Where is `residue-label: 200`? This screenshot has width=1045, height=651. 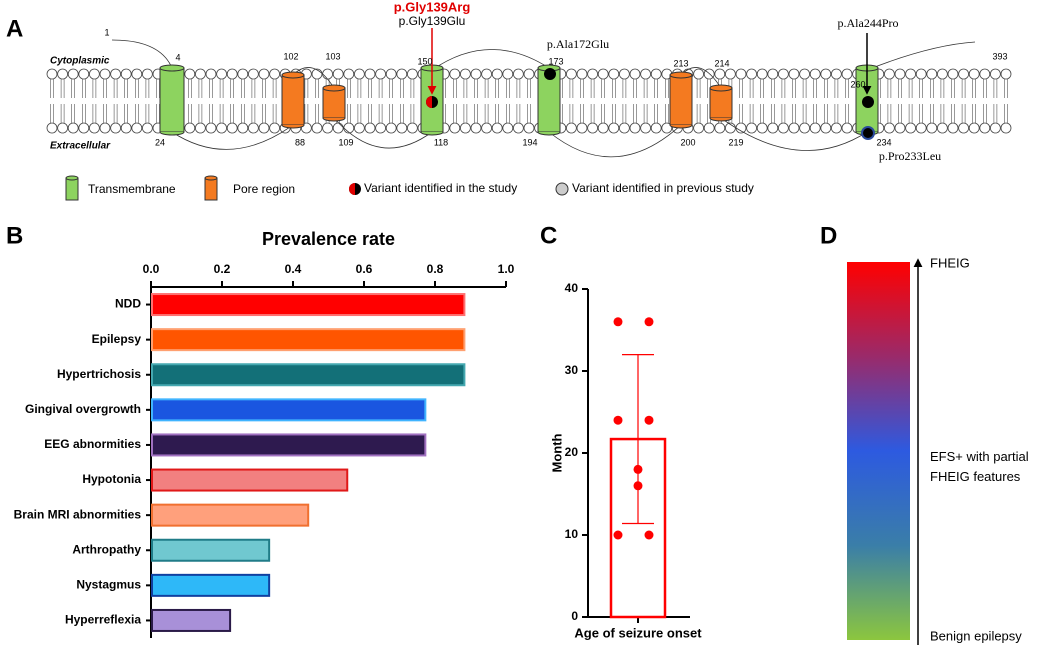 residue-label: 200 is located at coordinates (687, 142).